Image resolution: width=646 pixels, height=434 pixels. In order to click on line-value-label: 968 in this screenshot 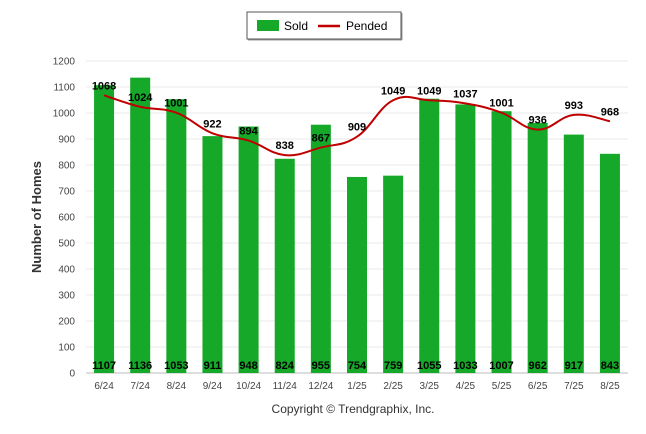, I will do `click(610, 112)`.